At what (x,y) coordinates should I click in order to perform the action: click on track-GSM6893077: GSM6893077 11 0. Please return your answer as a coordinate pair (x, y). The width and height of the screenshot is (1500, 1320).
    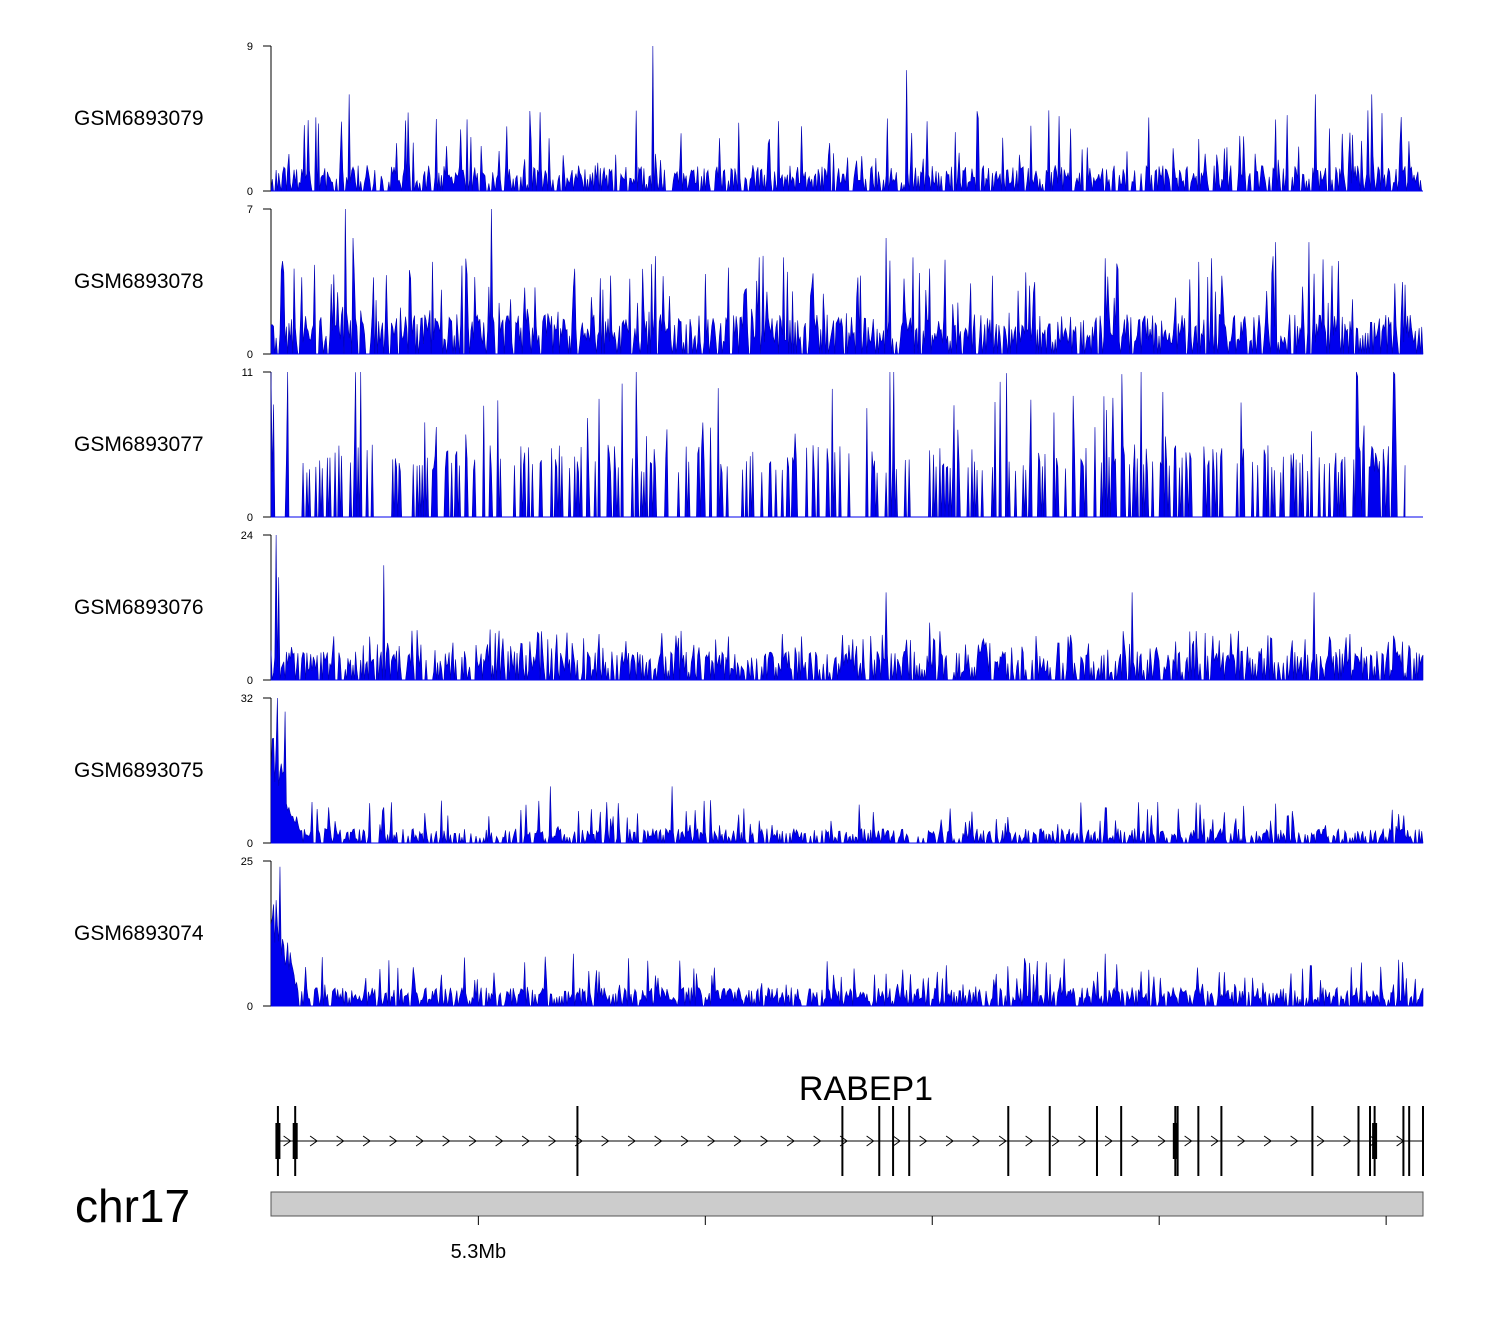
    Looking at the image, I should click on (748, 445).